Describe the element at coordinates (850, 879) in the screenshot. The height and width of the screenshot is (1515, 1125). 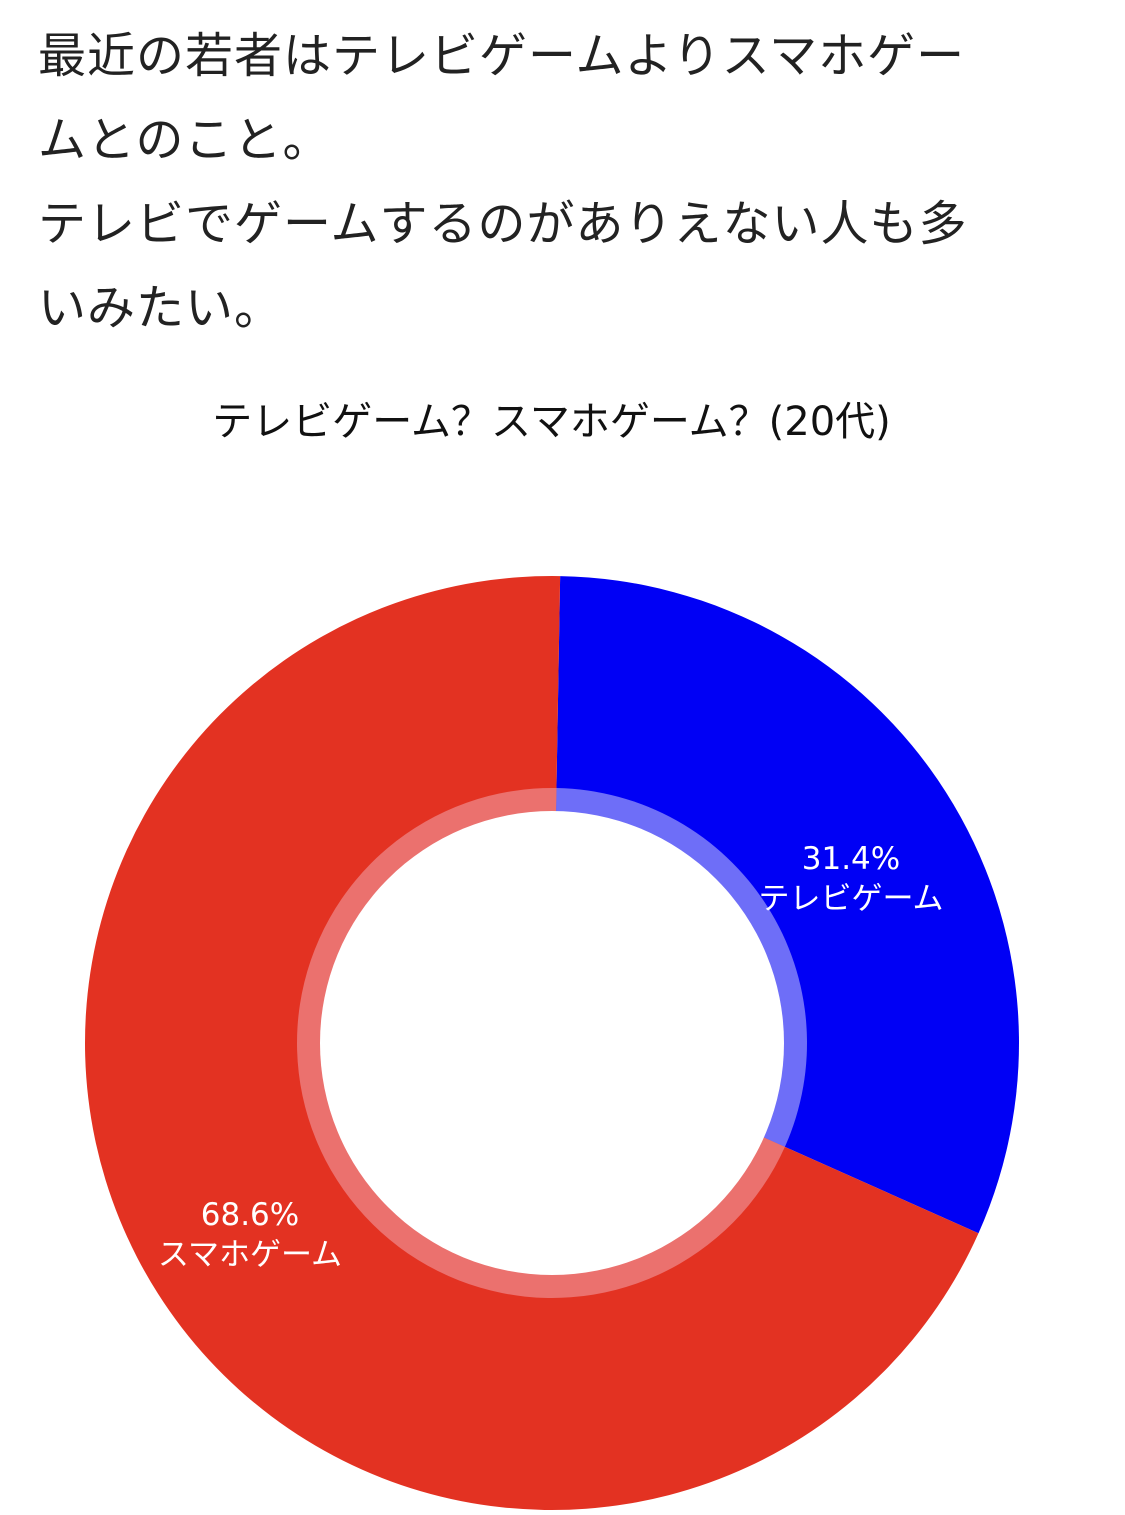
I see `label-tv: 31.4% テレビゲーム` at that location.